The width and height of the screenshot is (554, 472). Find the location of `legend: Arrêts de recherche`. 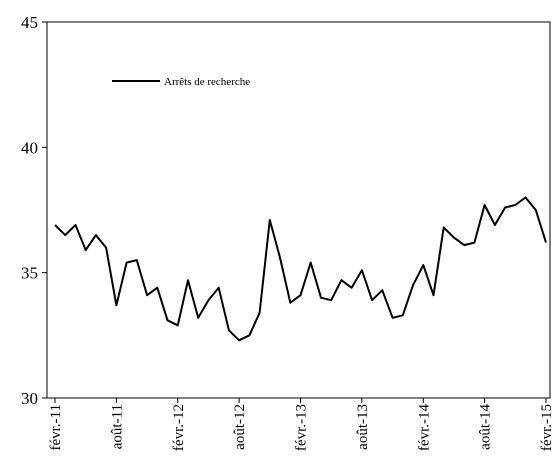

legend: Arrêts de recherche is located at coordinates (181, 82).